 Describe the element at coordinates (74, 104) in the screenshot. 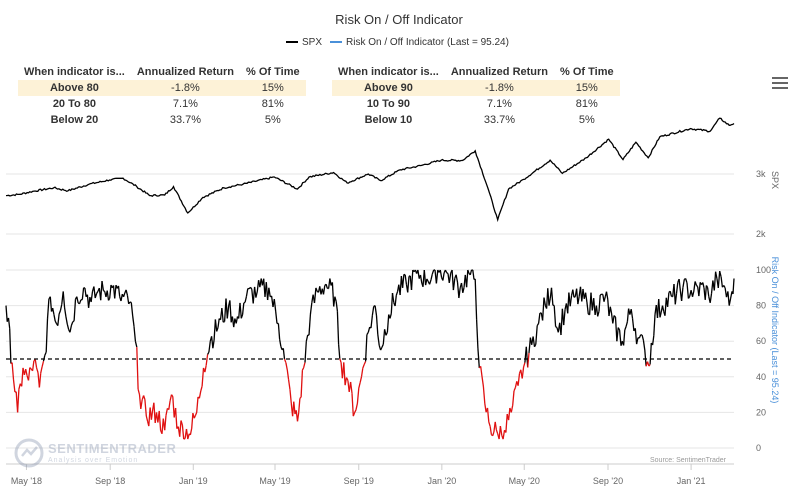

I see `table-cell-label: 20 To 80` at that location.